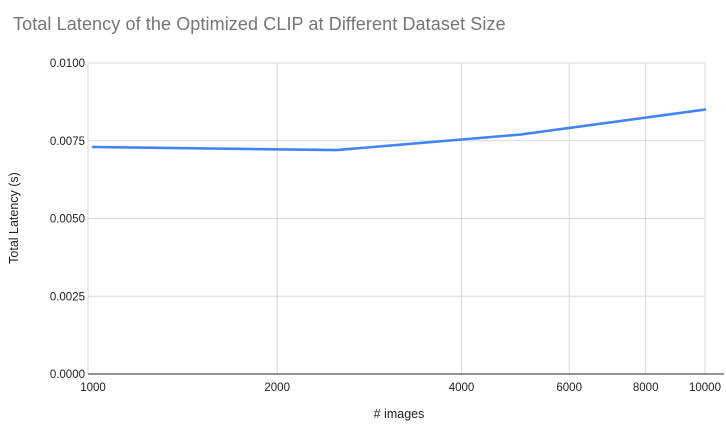 The height and width of the screenshot is (436, 726). Describe the element at coordinates (67, 64) in the screenshot. I see `y-tick-label: 0.0100` at that location.